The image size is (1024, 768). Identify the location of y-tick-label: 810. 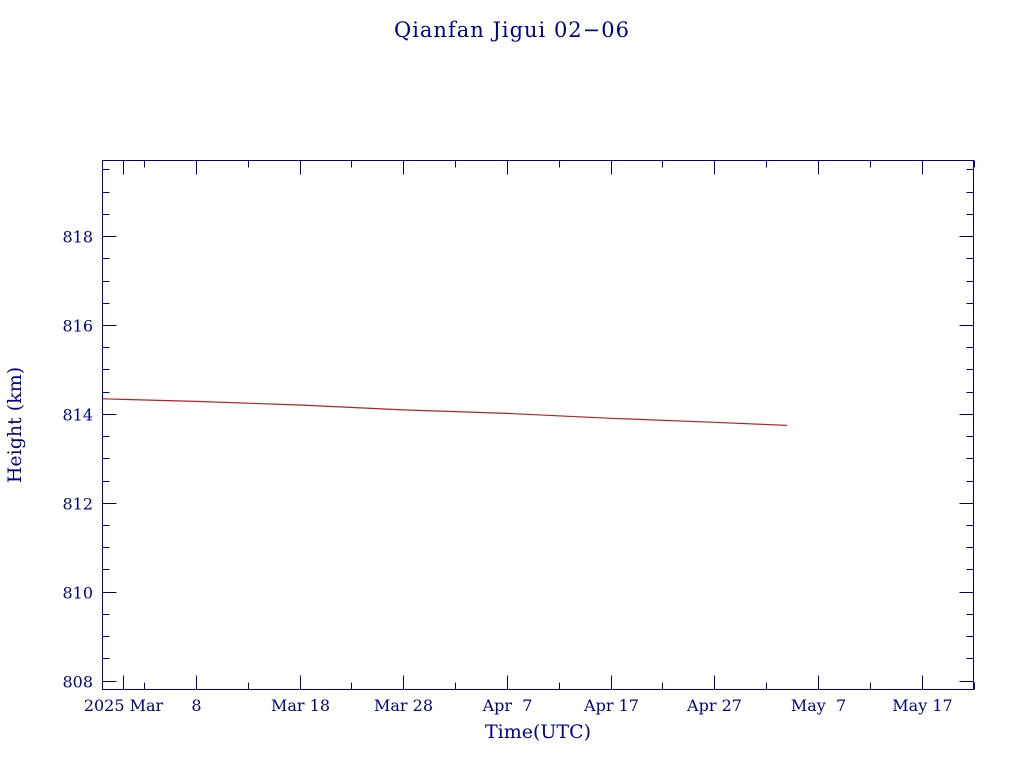
(77, 593).